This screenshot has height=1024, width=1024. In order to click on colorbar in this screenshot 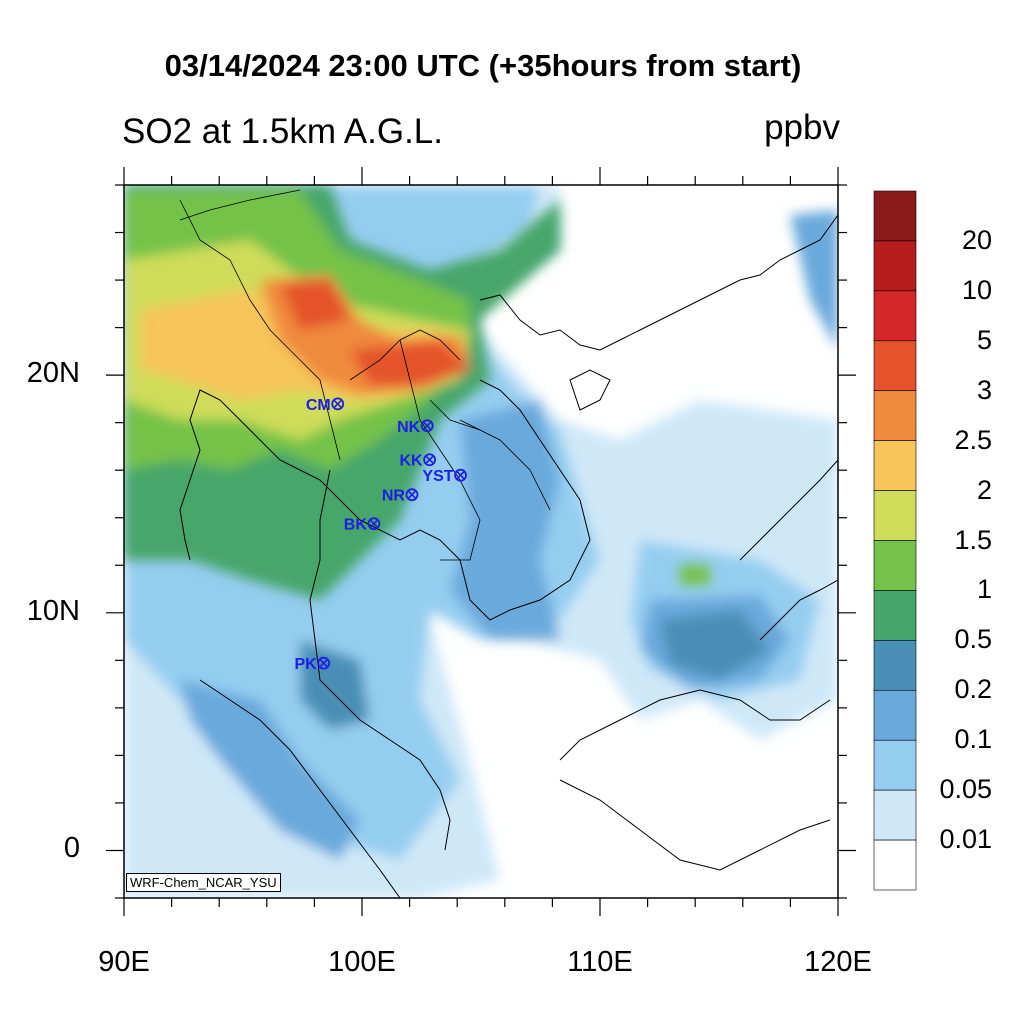, I will do `click(895, 540)`.